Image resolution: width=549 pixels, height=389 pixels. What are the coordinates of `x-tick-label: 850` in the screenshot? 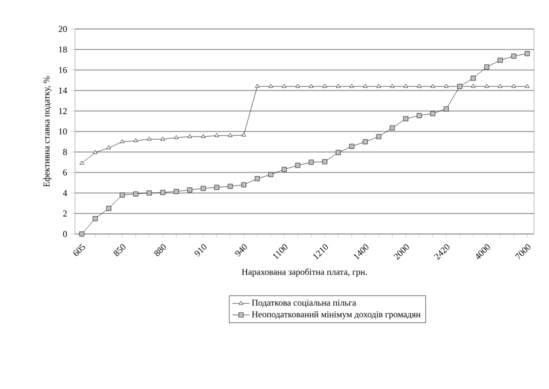 It's located at (120, 250).